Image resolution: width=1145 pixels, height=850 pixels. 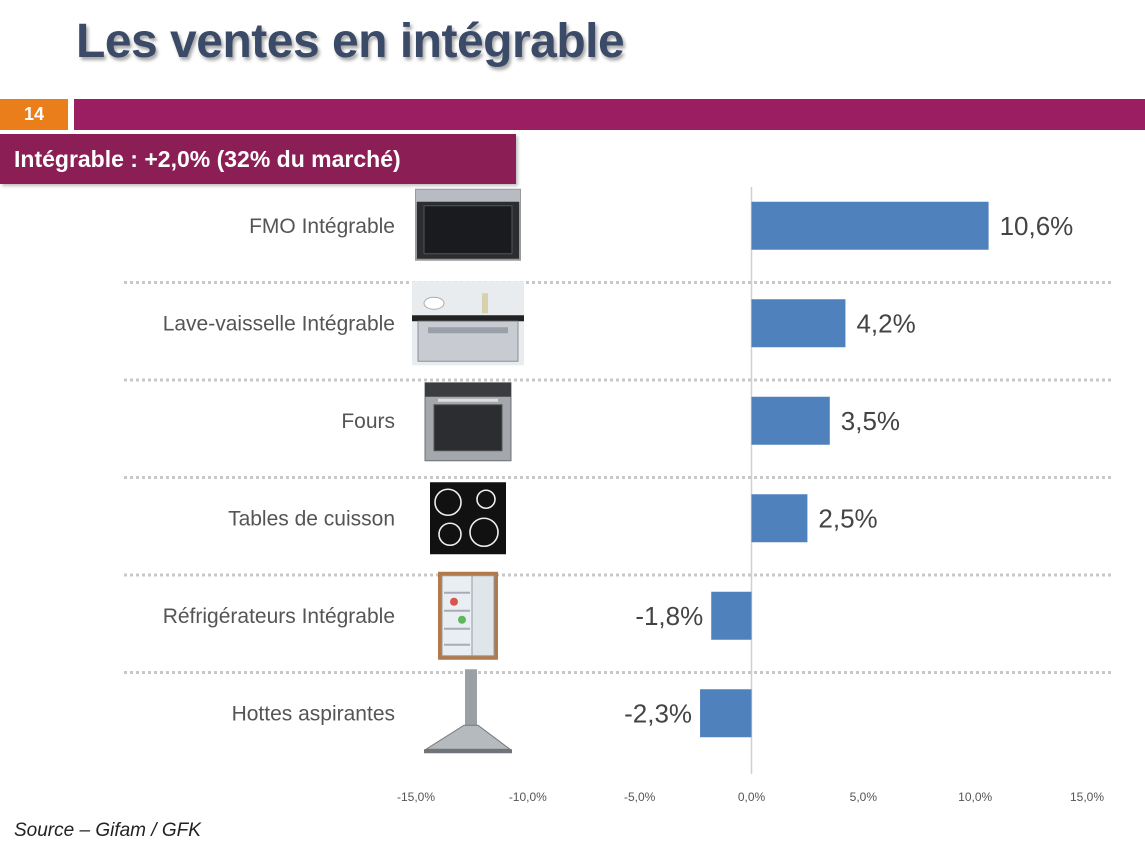 What do you see at coordinates (207, 158) in the screenshot?
I see `subtitle-text: Intégrable : +2,0% (32% du marché)` at bounding box center [207, 158].